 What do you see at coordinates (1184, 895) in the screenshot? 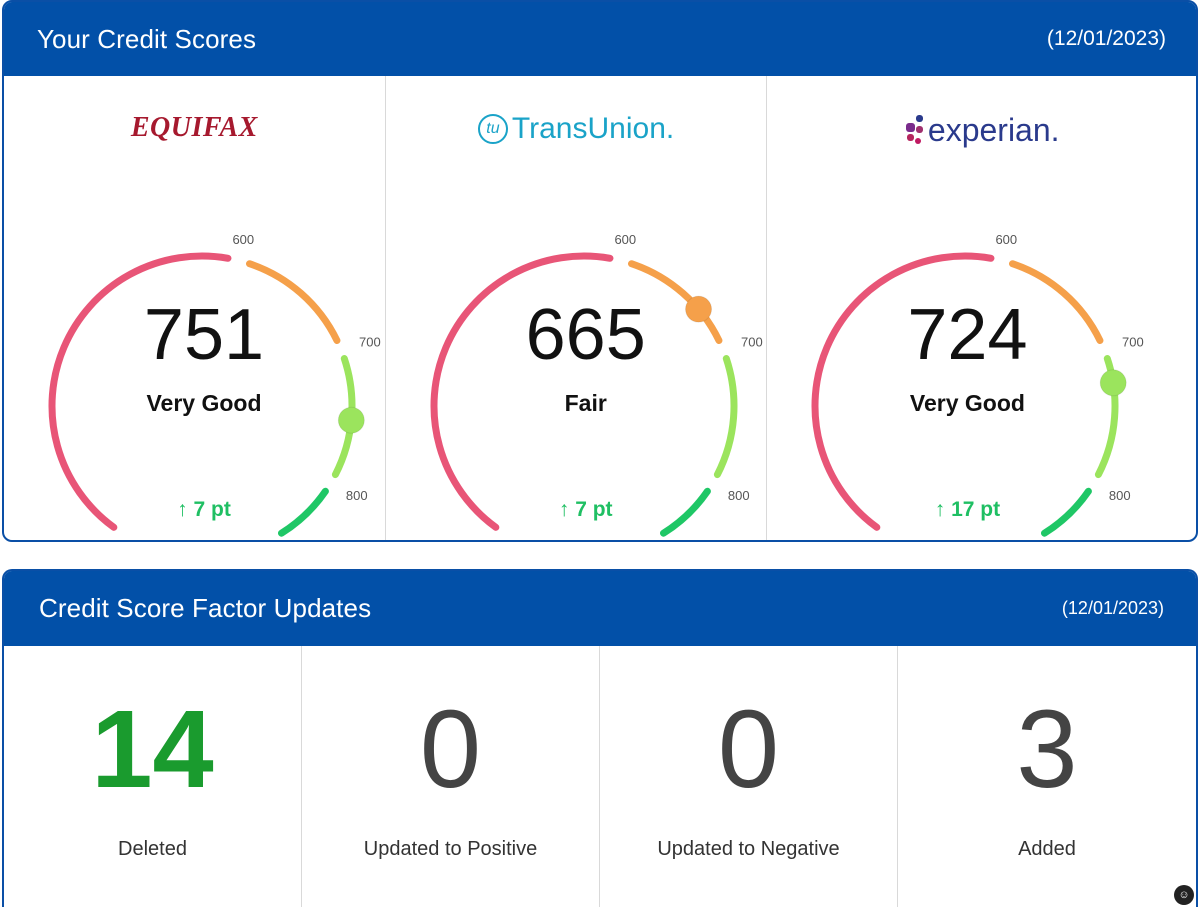
I see `chat-icon: ☺` at bounding box center [1184, 895].